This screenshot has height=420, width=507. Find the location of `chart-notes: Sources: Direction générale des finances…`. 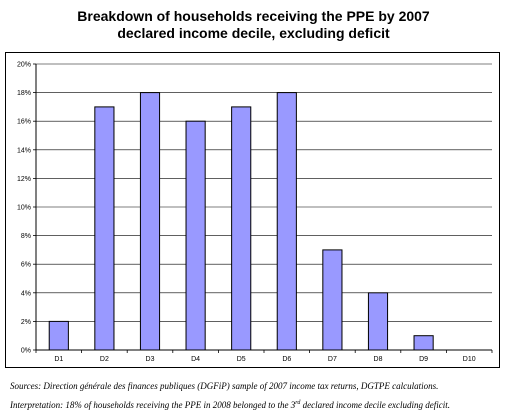

chart-notes: Sources: Direction générale des finances… is located at coordinates (255, 396).